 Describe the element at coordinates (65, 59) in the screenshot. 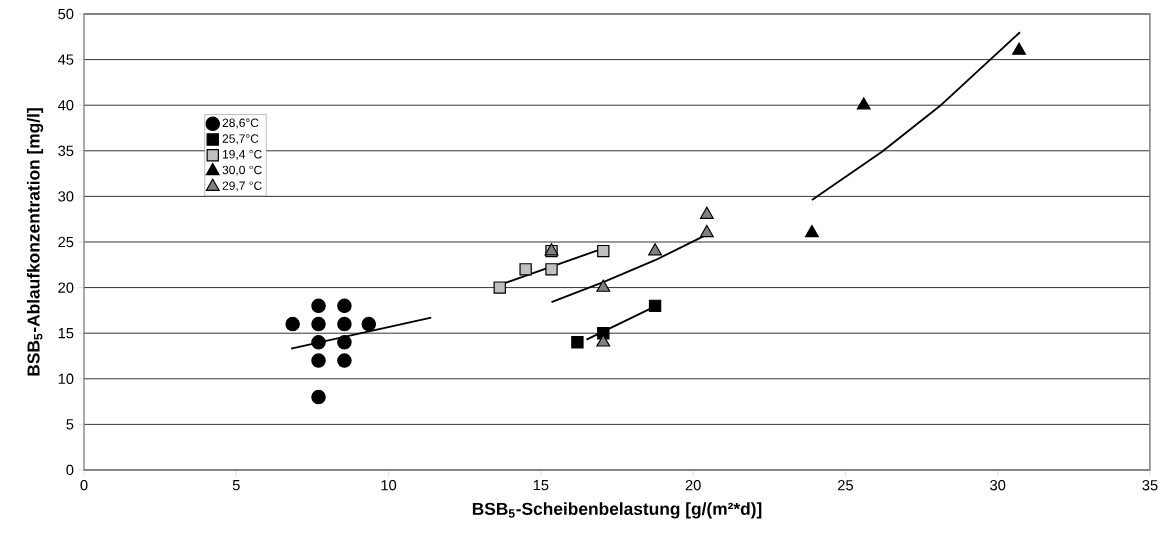

I see `y-tick-label: 45` at that location.